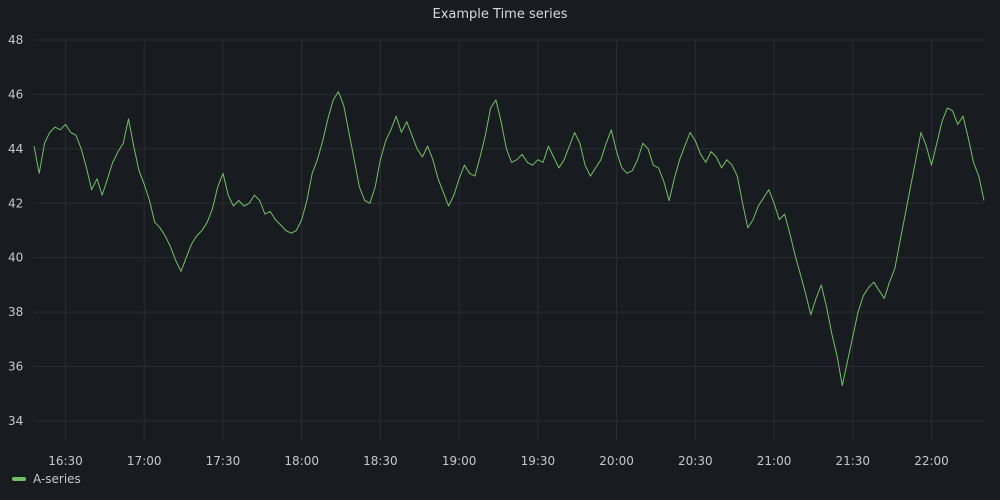 The height and width of the screenshot is (500, 1000). I want to click on x-tick-label: 21:30, so click(852, 461).